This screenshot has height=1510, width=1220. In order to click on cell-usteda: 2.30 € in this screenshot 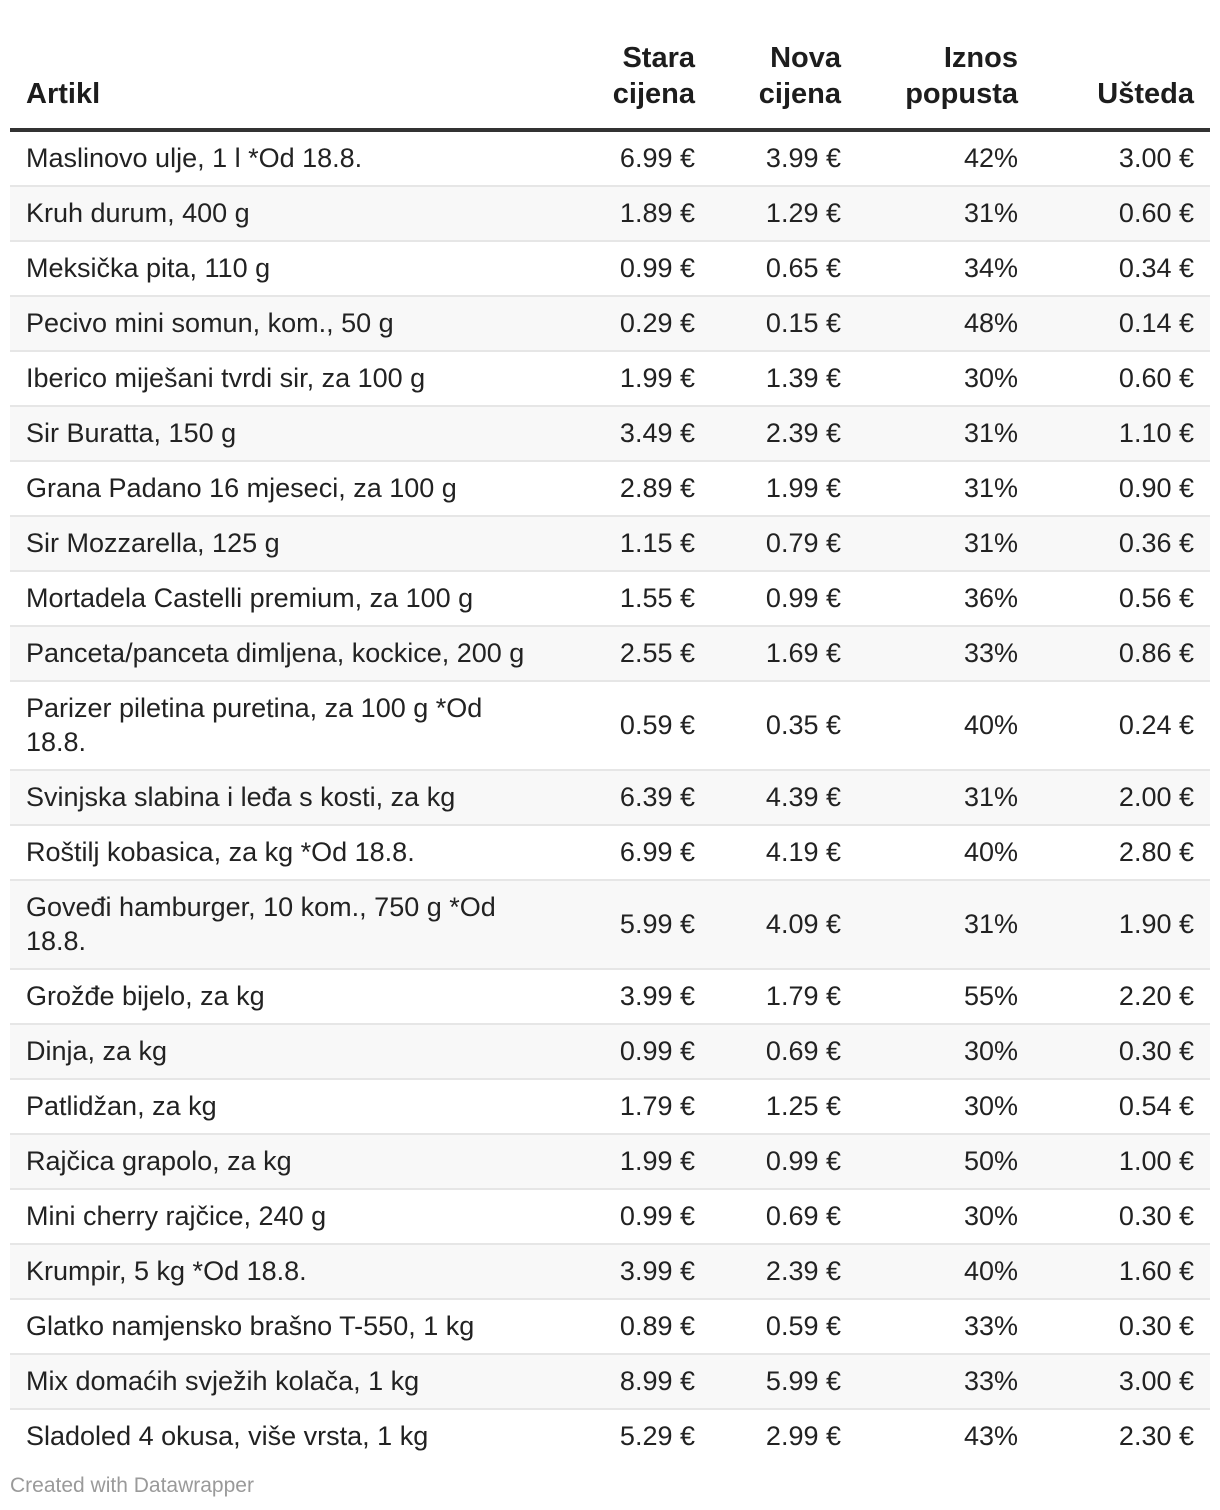, I will do `click(1156, 1436)`.